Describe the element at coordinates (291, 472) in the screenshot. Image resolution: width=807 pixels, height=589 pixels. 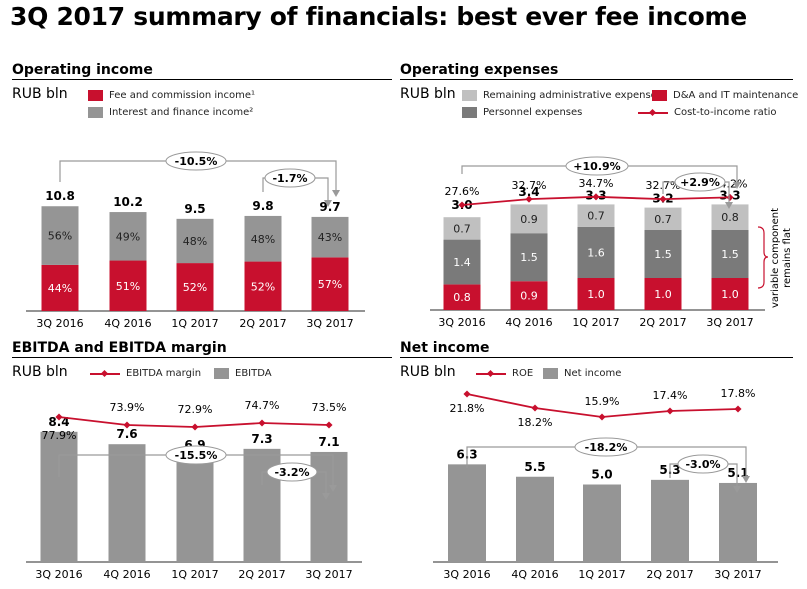
I see `change-label: -3.2%` at that location.